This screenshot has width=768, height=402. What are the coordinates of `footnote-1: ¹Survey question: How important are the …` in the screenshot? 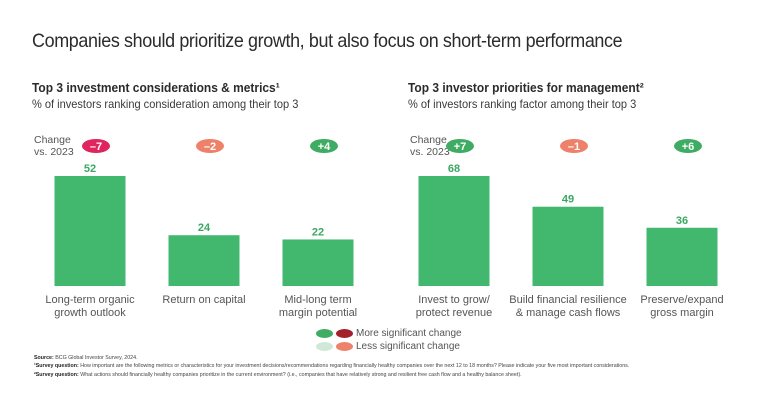 It's located at (332, 366).